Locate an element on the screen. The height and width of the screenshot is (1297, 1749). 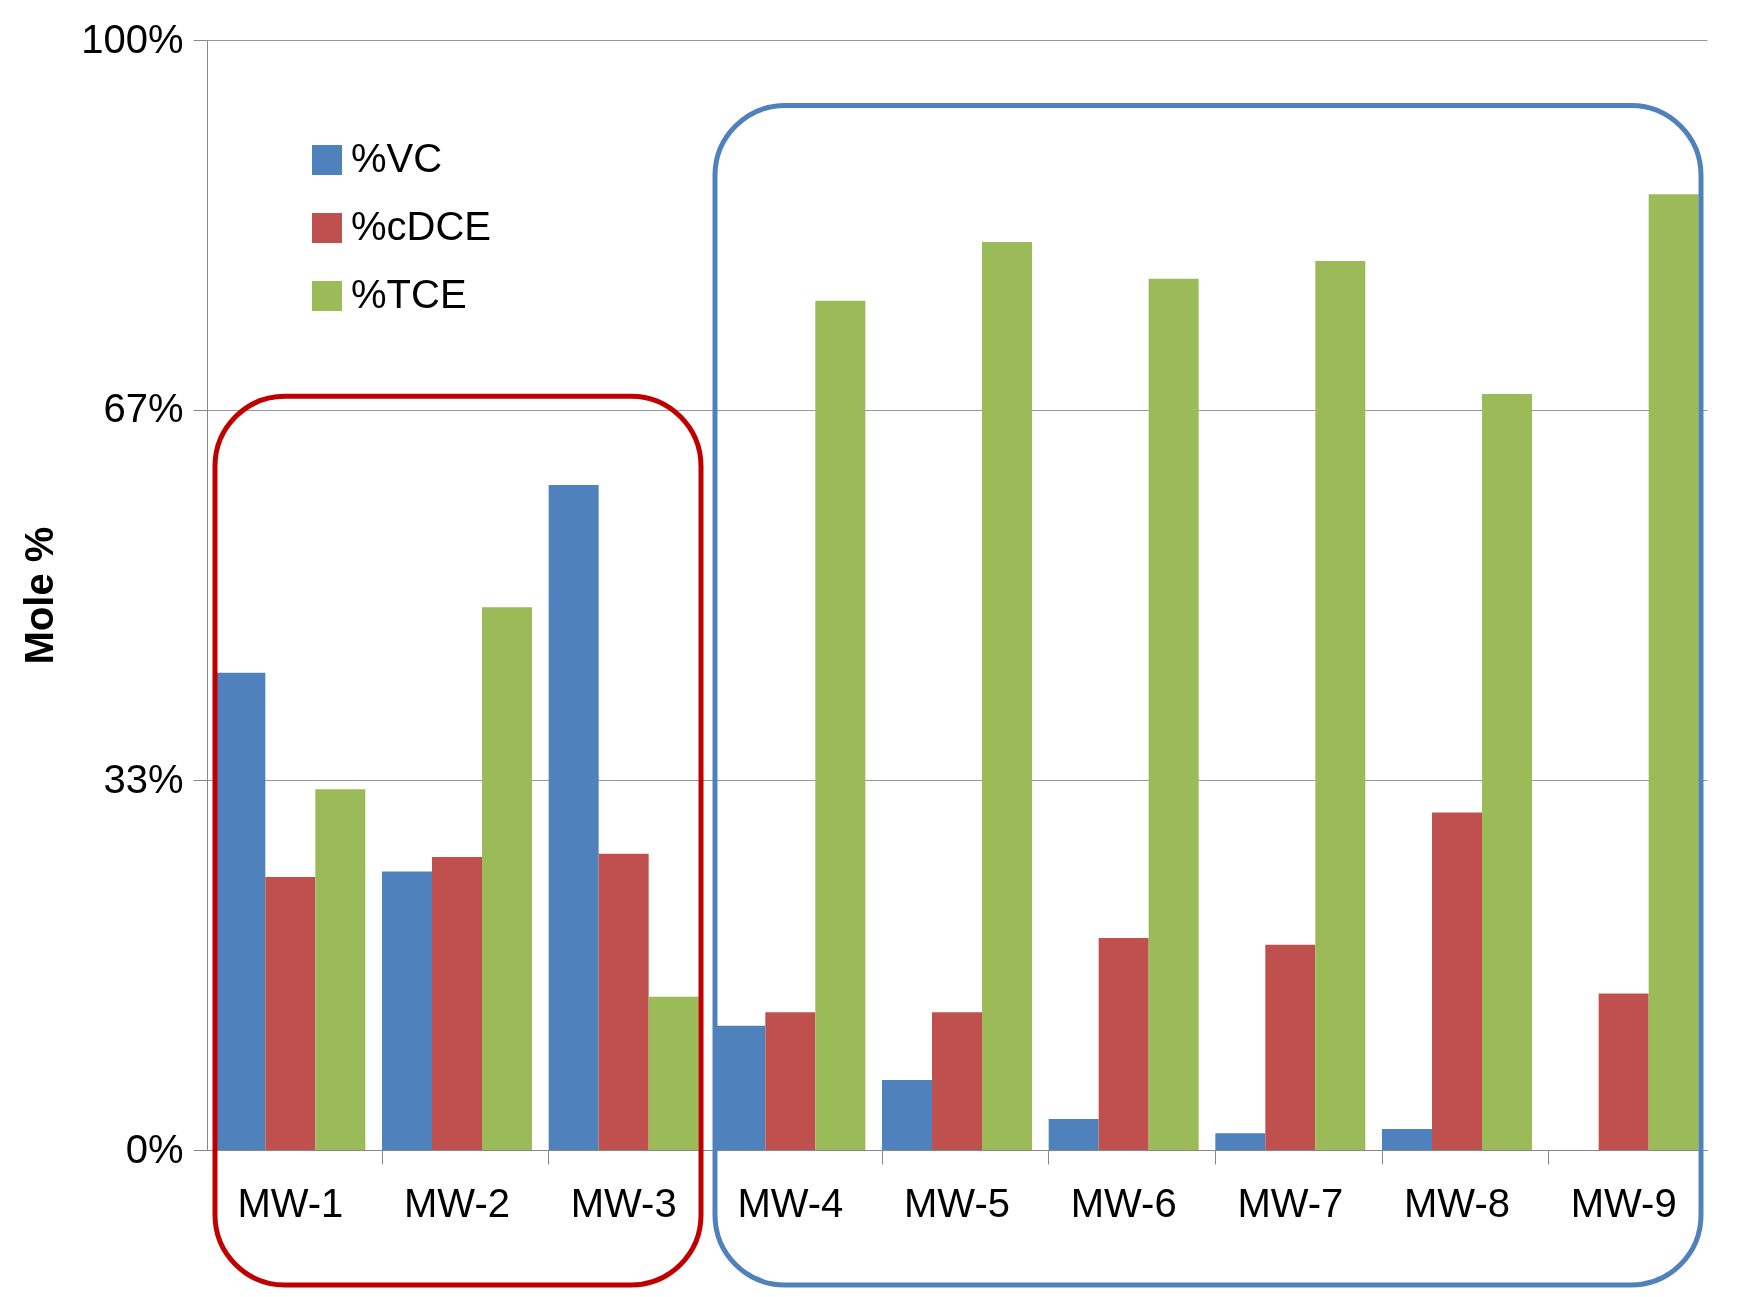
x-tick-label: MW-3 is located at coordinates (623, 1202).